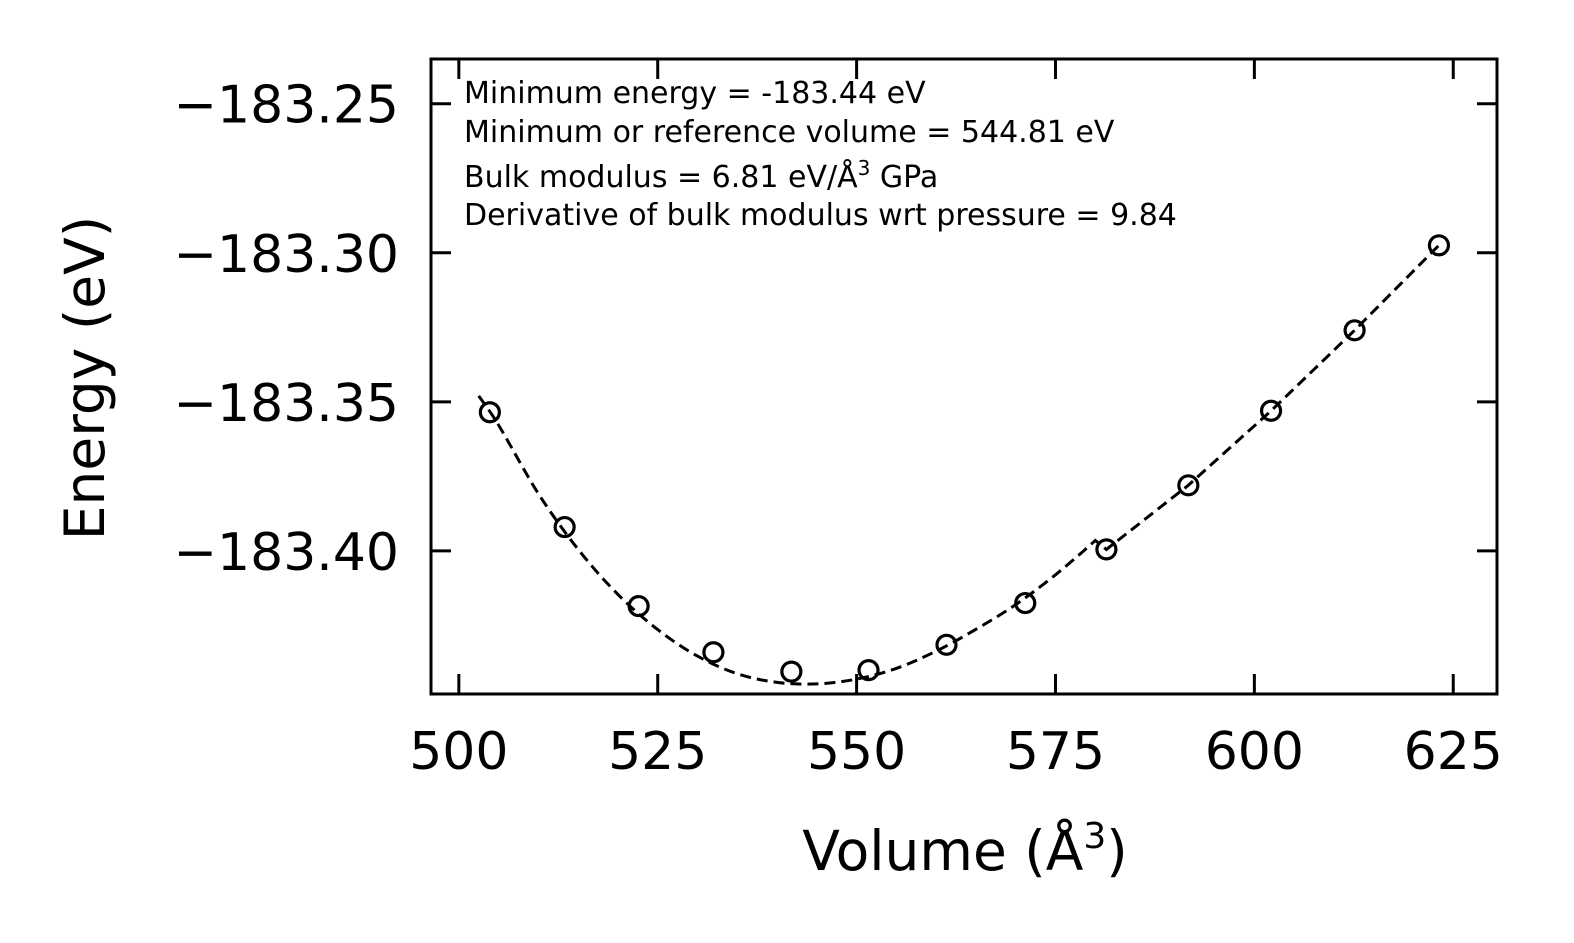 The width and height of the screenshot is (1574, 943). What do you see at coordinates (286, 553) in the screenshot?
I see `y-tick-label: −183.40` at bounding box center [286, 553].